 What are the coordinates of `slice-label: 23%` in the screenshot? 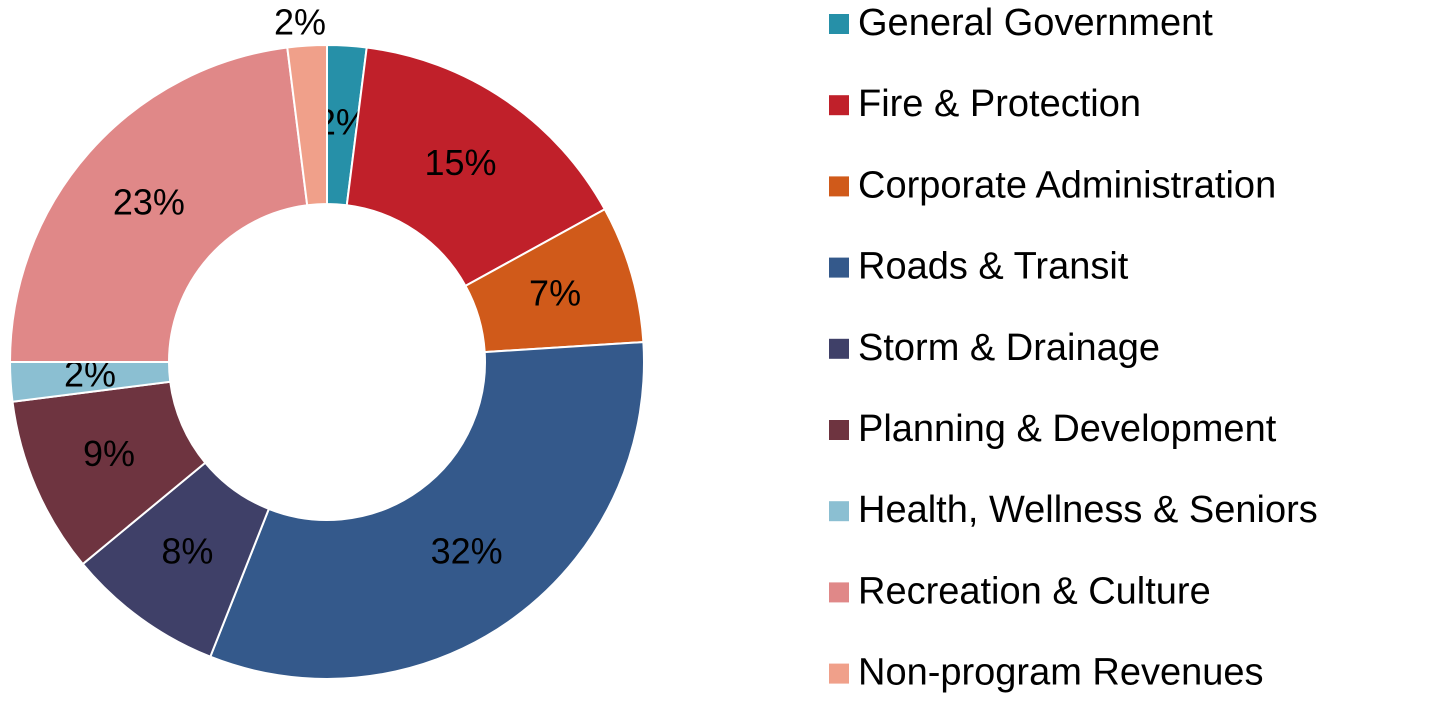 It's located at (149, 201).